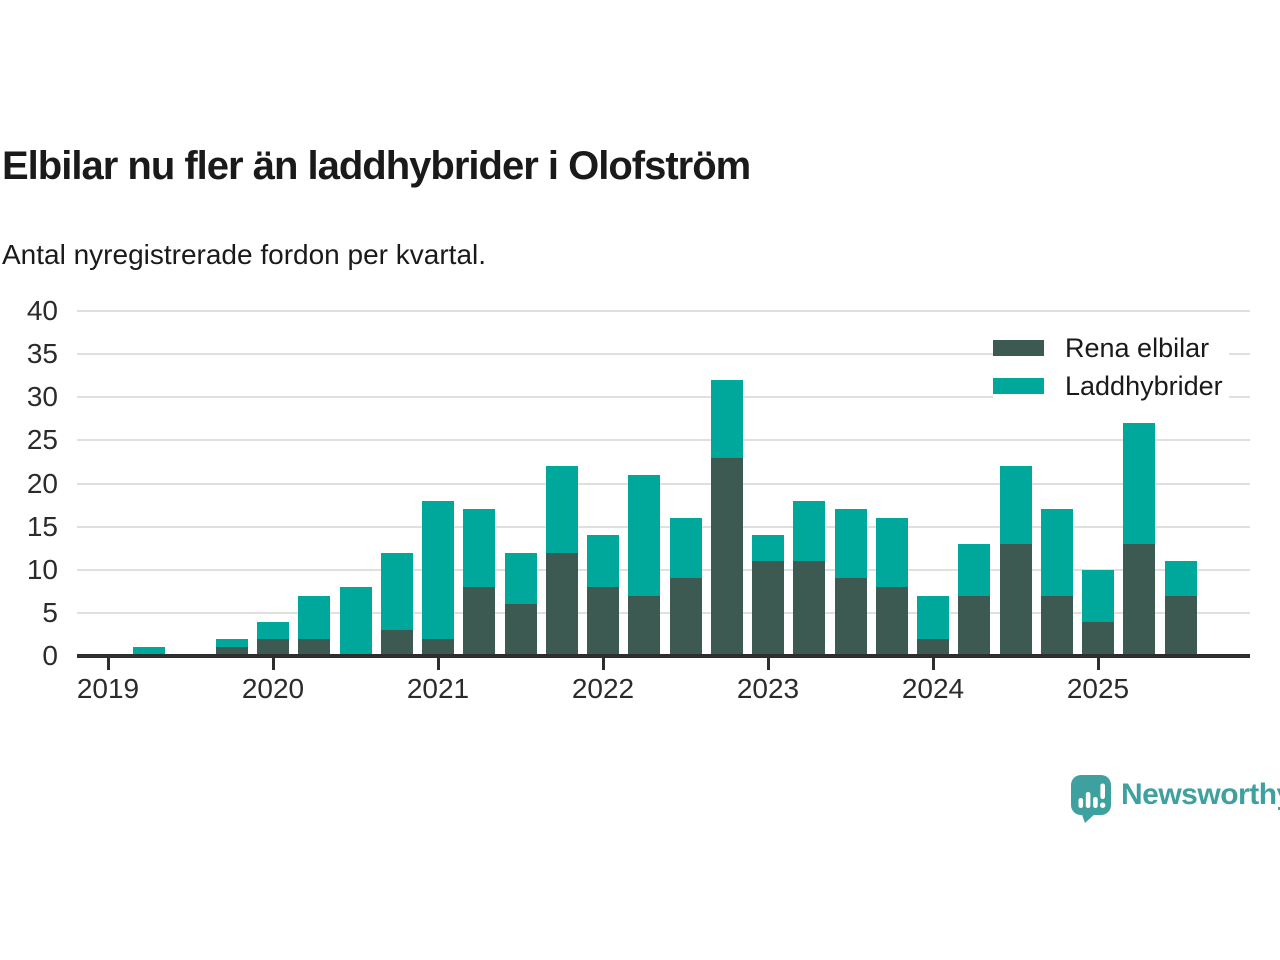 The image size is (1280, 960). Describe the element at coordinates (1144, 386) in the screenshot. I see `legend-label-laddhybrider: Laddhybrider` at that location.